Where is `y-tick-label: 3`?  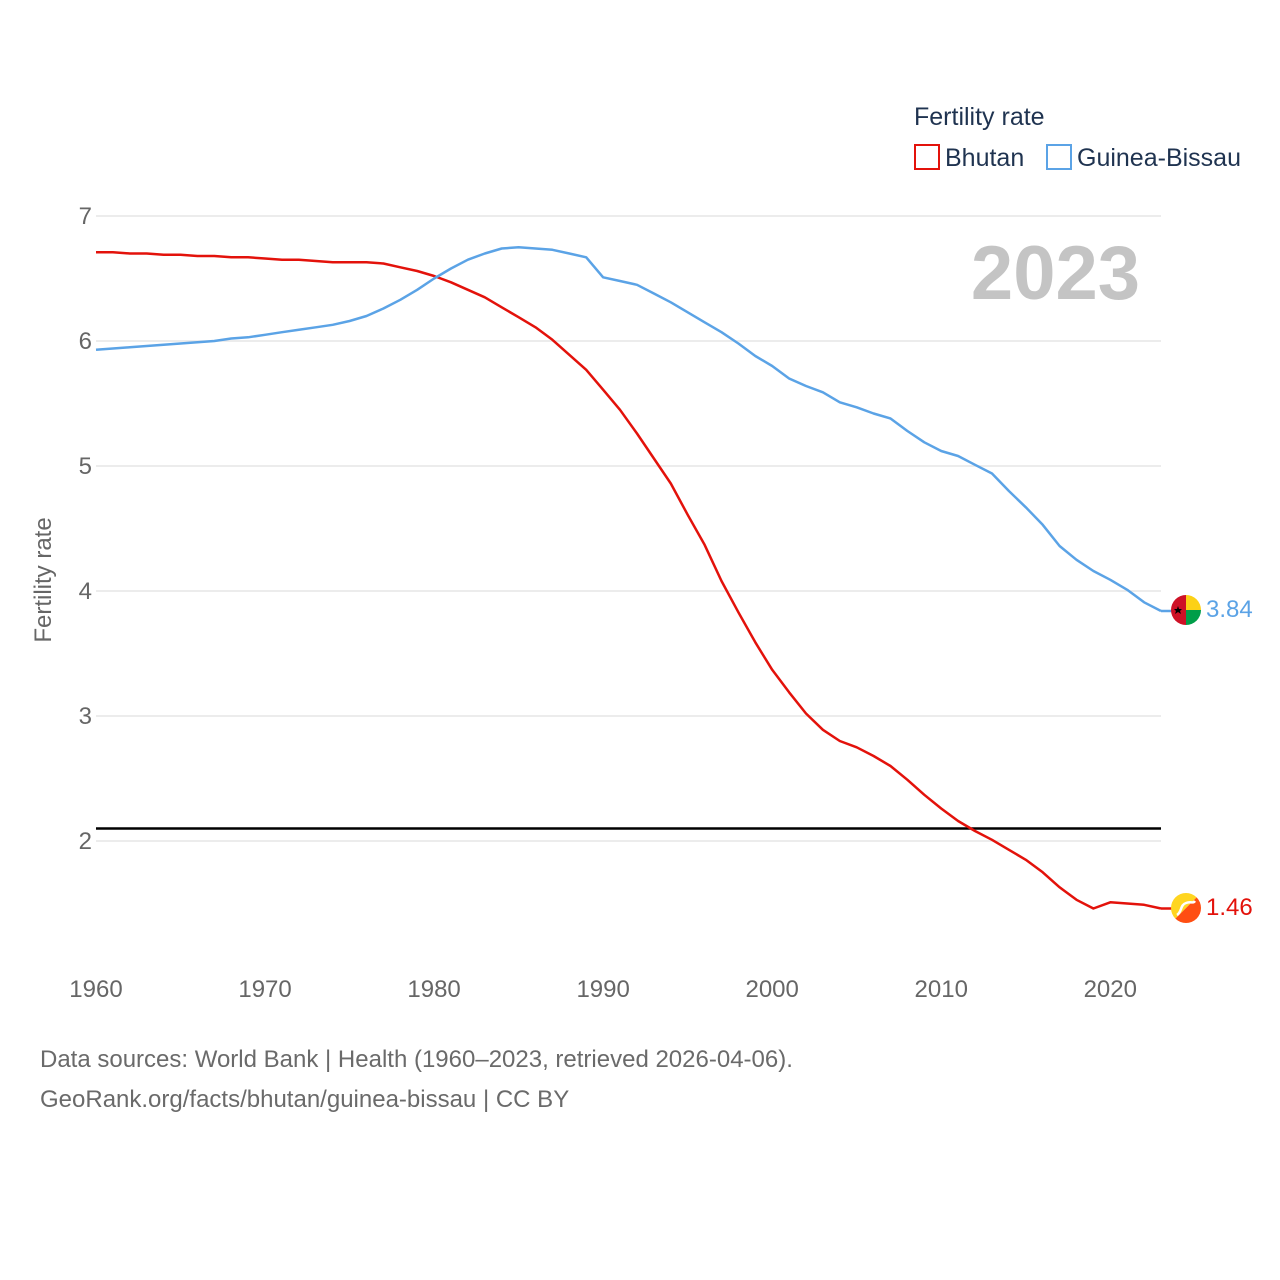
y-tick-label: 3 is located at coordinates (85, 716).